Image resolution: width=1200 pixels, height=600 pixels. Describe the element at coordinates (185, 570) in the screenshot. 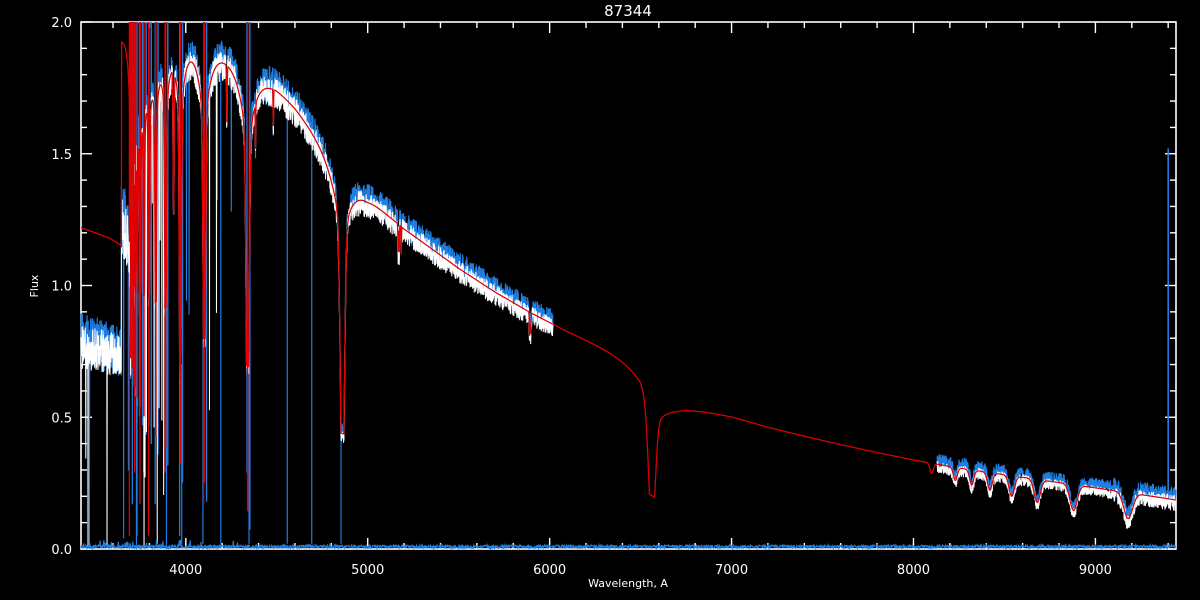

I see `x-tick-label: 4000` at that location.